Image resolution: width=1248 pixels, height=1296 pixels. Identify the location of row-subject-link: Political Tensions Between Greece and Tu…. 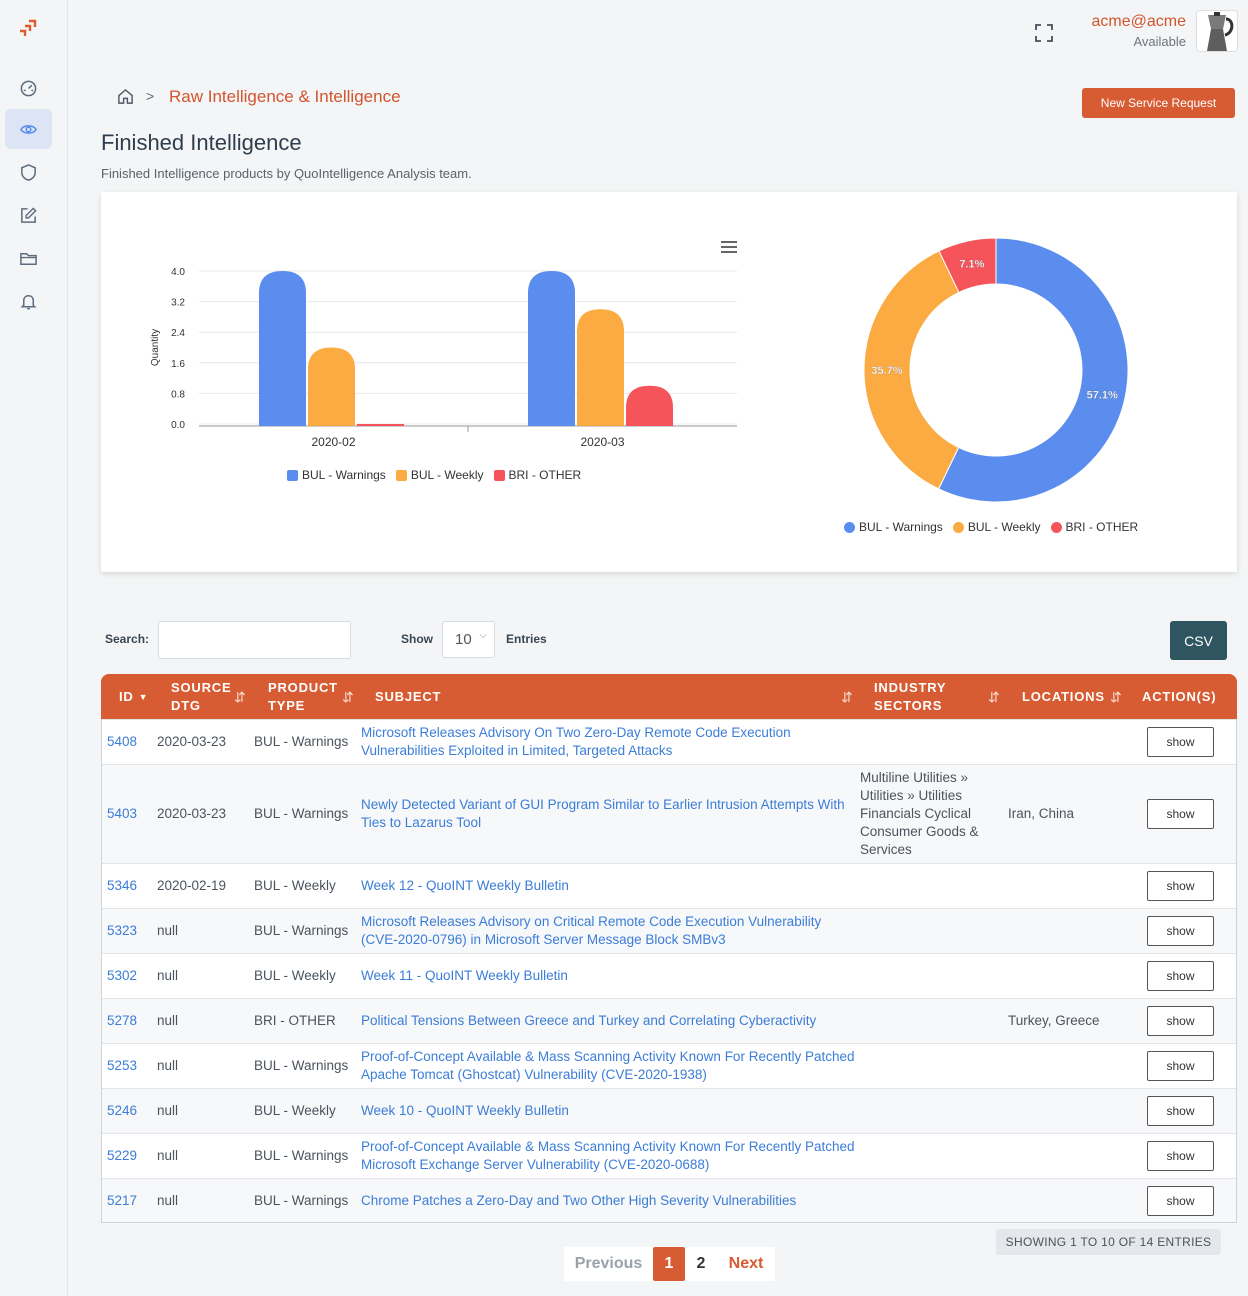
(589, 1020).